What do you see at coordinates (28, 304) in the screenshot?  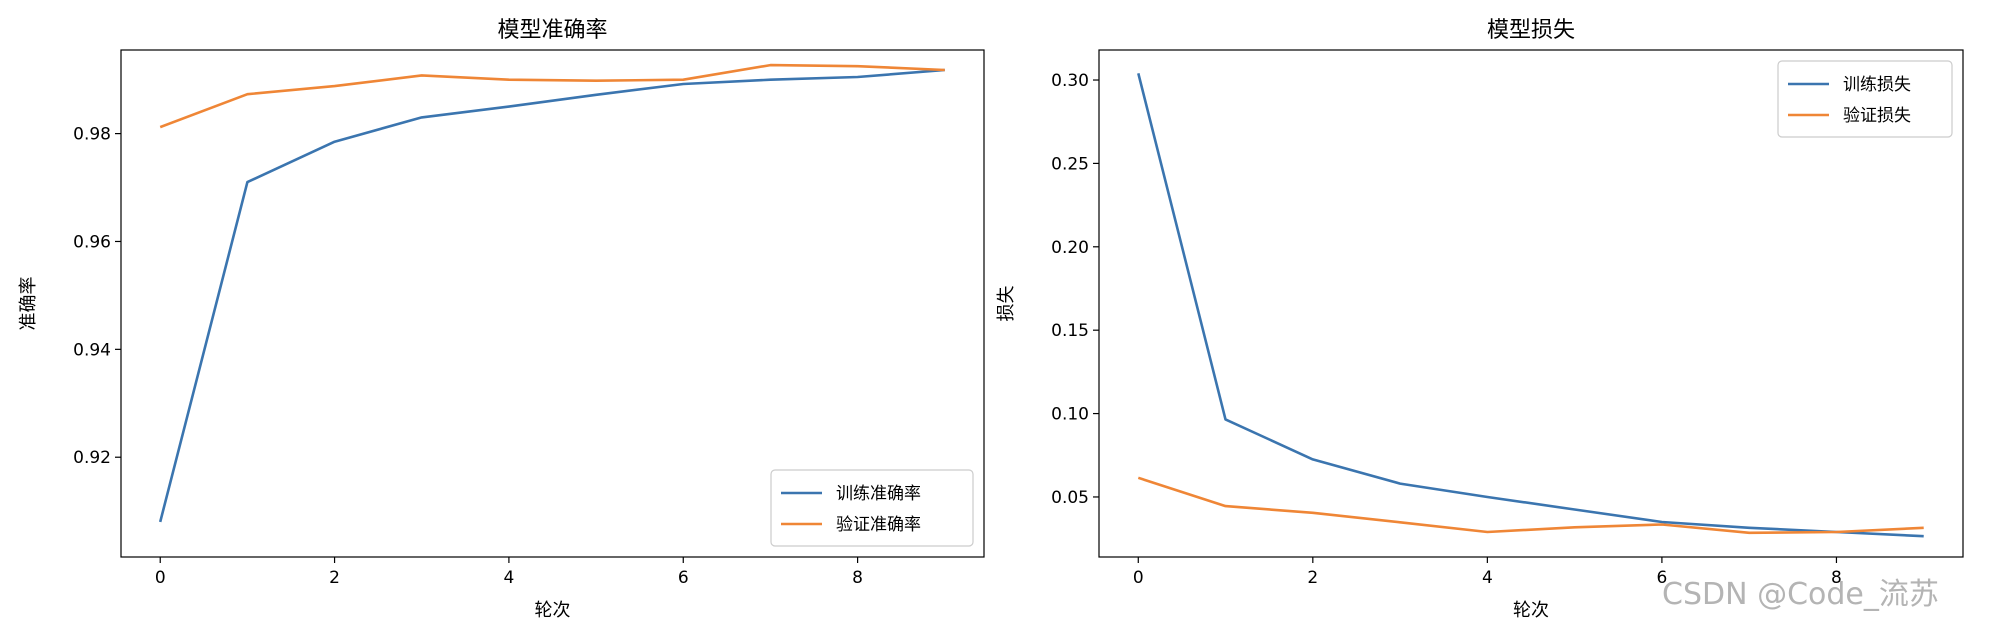 I see `y-axis-label: 准确率` at bounding box center [28, 304].